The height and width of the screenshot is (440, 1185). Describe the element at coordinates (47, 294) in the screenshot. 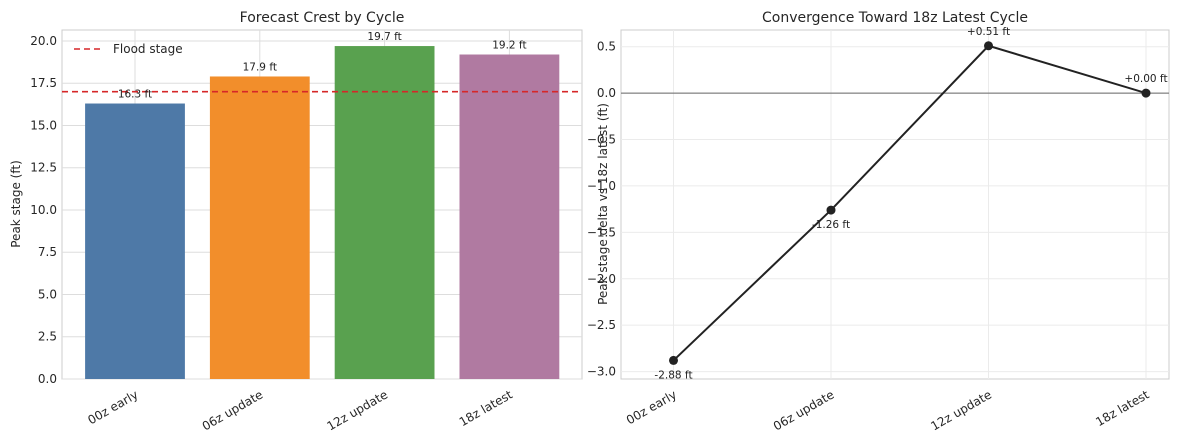

I see `y-tick-label: 5.0` at that location.